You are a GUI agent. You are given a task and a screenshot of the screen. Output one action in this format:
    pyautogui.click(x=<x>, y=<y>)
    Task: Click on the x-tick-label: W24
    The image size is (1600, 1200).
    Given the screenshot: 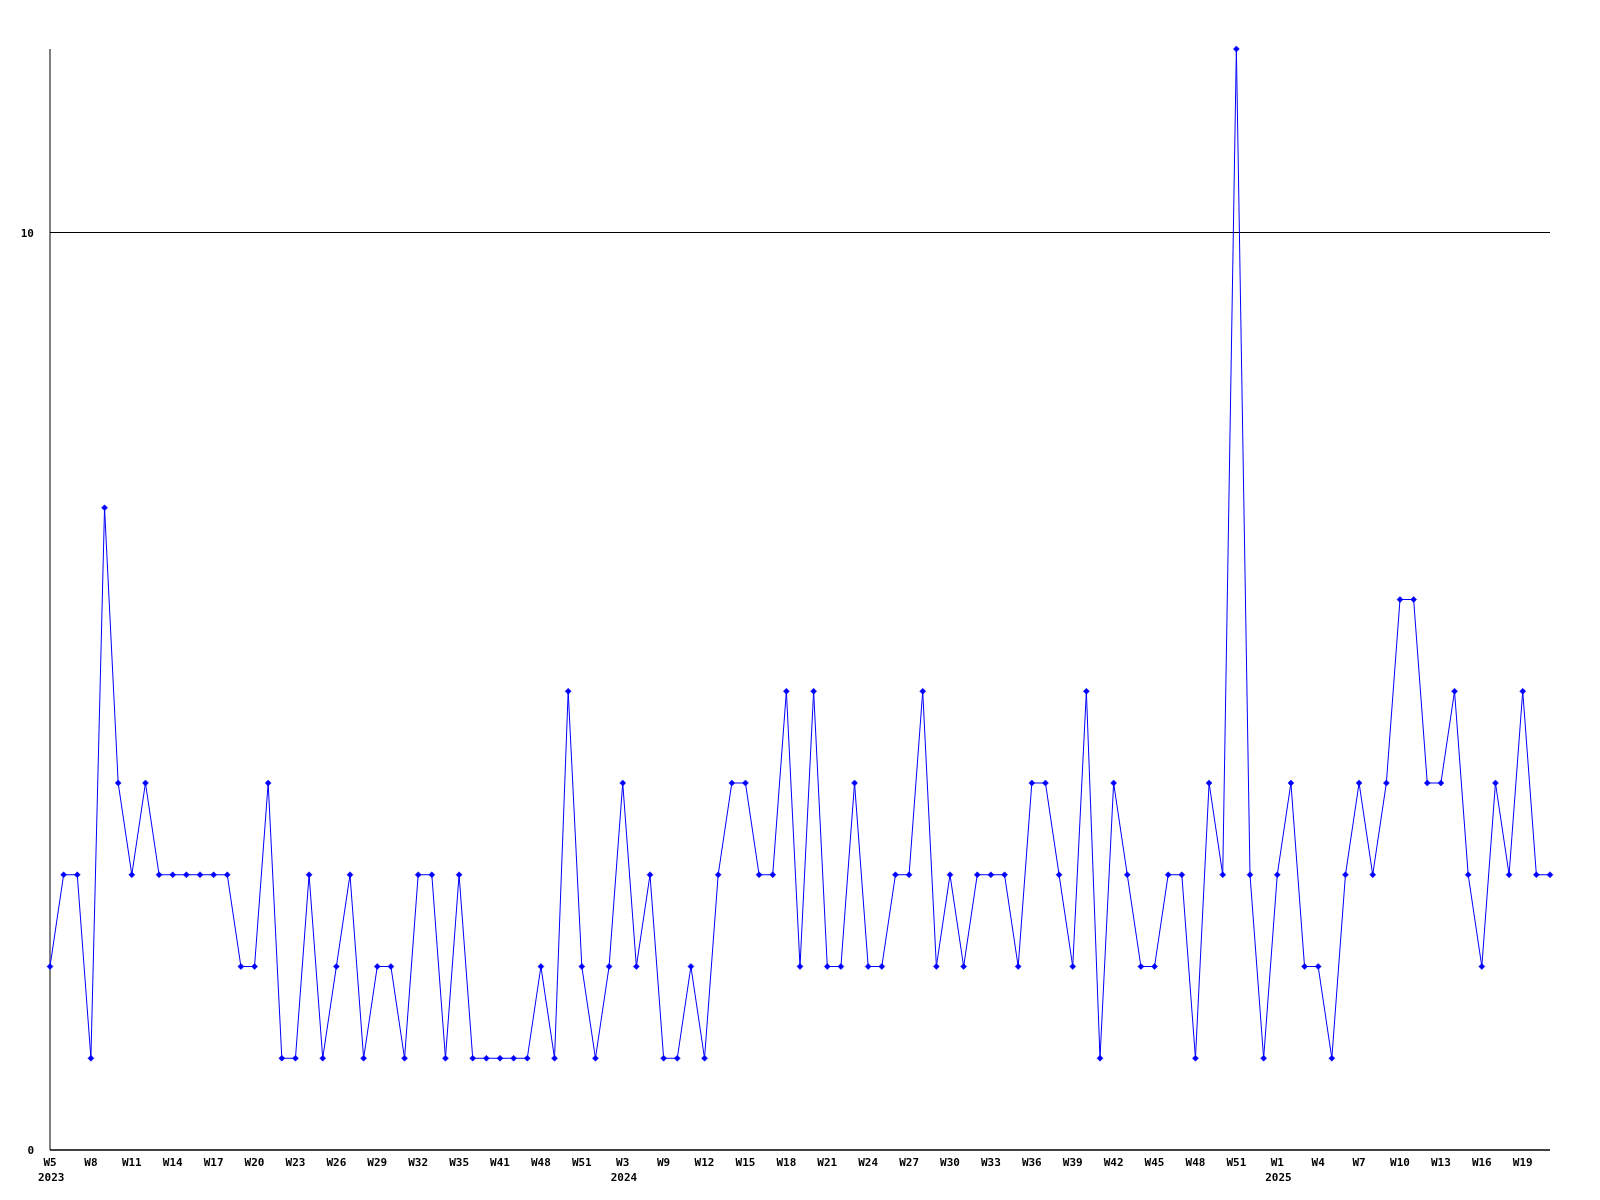 What is the action you would take?
    pyautogui.click(x=868, y=1162)
    